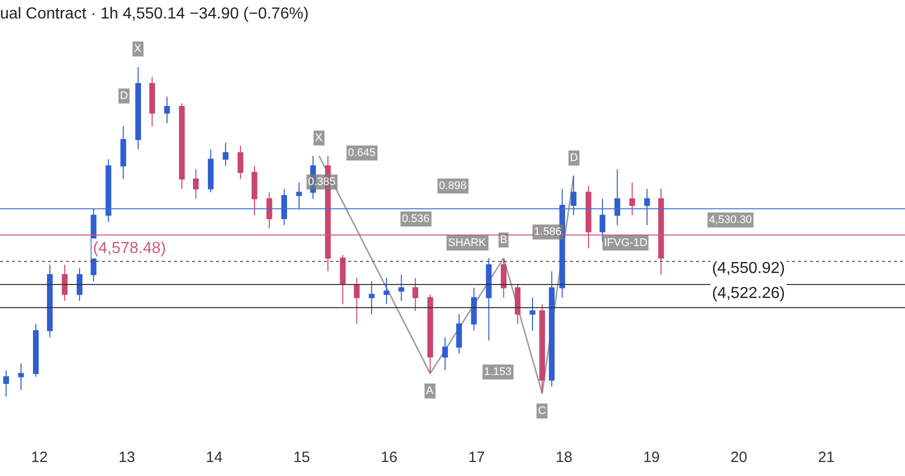 The width and height of the screenshot is (905, 476). What do you see at coordinates (322, 182) in the screenshot?
I see `annotation: 0.385` at bounding box center [322, 182].